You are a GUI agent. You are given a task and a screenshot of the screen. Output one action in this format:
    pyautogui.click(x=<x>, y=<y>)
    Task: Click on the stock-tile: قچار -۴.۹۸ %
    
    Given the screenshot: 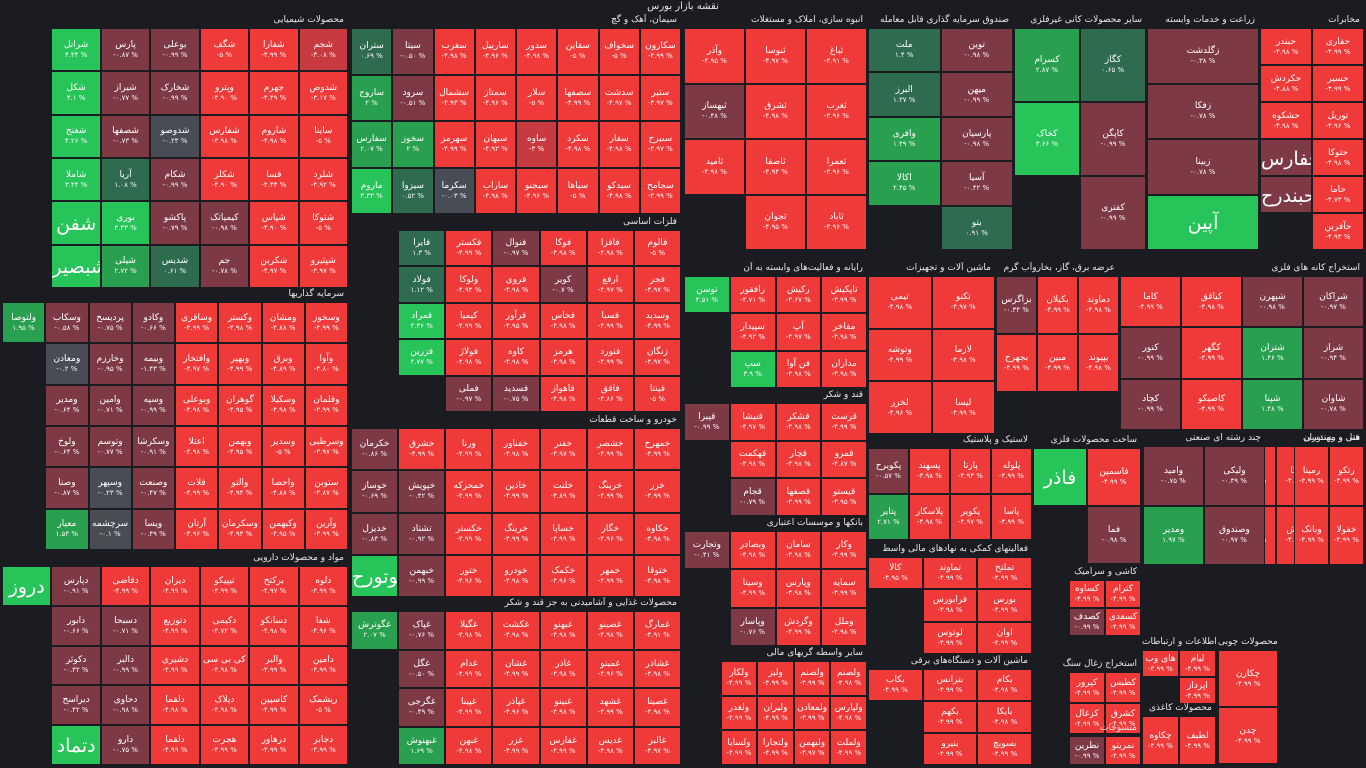 What is the action you would take?
    pyautogui.click(x=799, y=460)
    